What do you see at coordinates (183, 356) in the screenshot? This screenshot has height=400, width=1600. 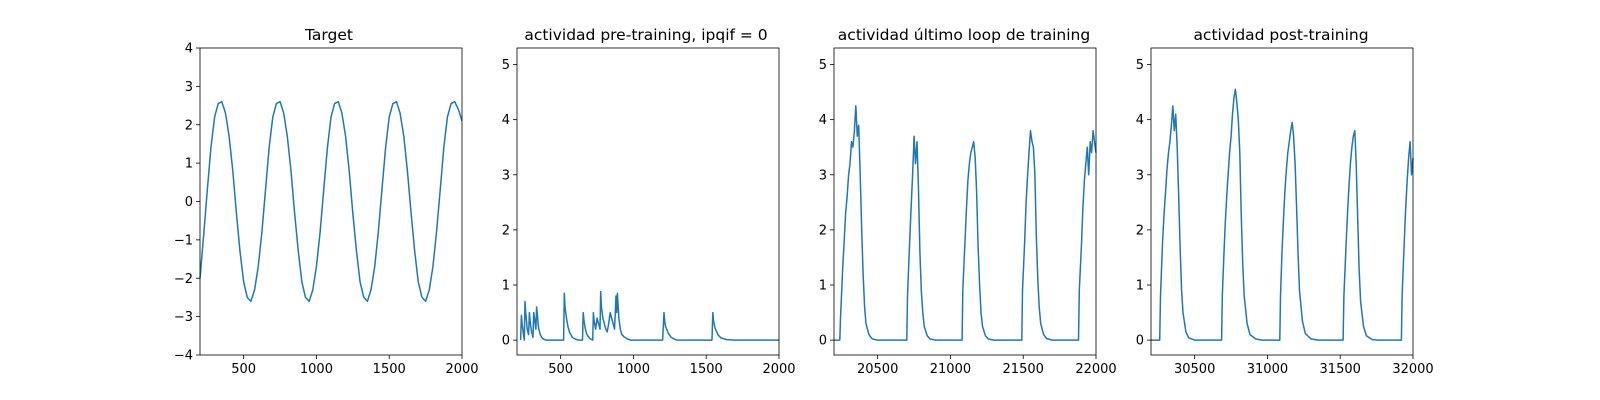 I see `y-tick-label: −4` at bounding box center [183, 356].